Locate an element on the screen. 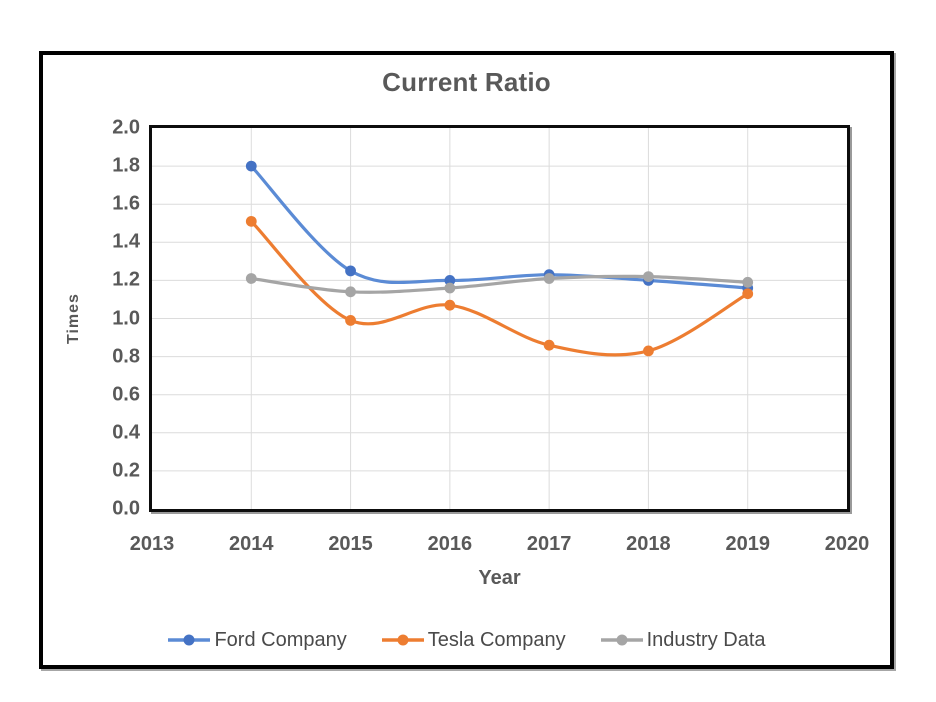 The width and height of the screenshot is (936, 702). y-tick-label: 1.2 is located at coordinates (126, 279).